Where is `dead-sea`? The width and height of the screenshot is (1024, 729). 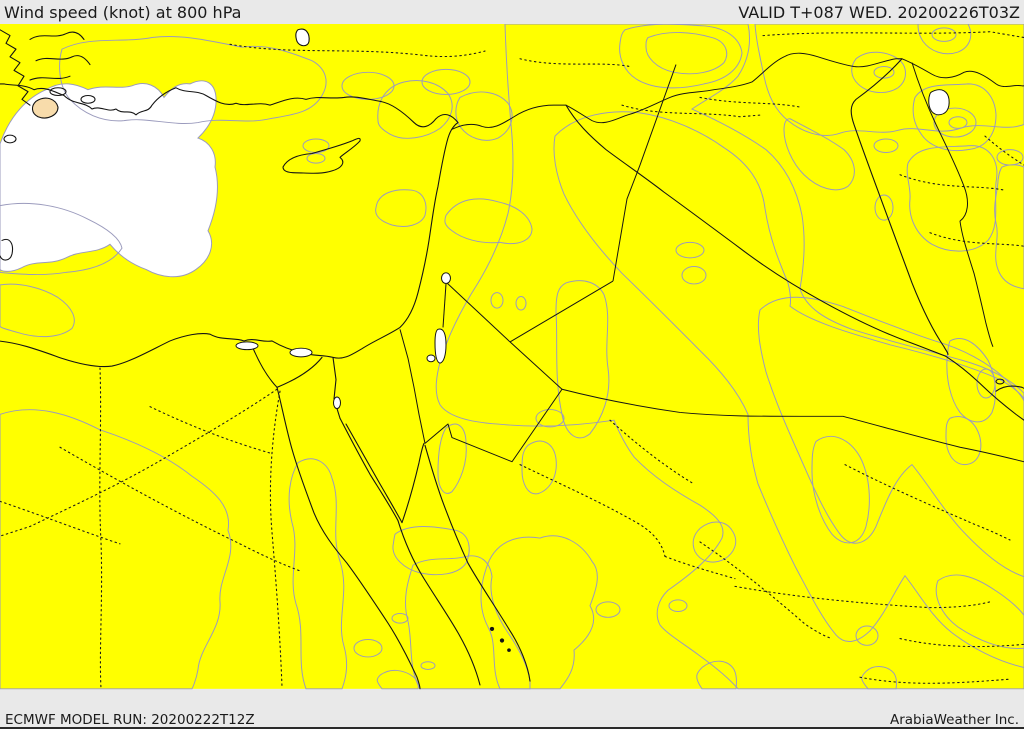 dead-sea is located at coordinates (440, 346).